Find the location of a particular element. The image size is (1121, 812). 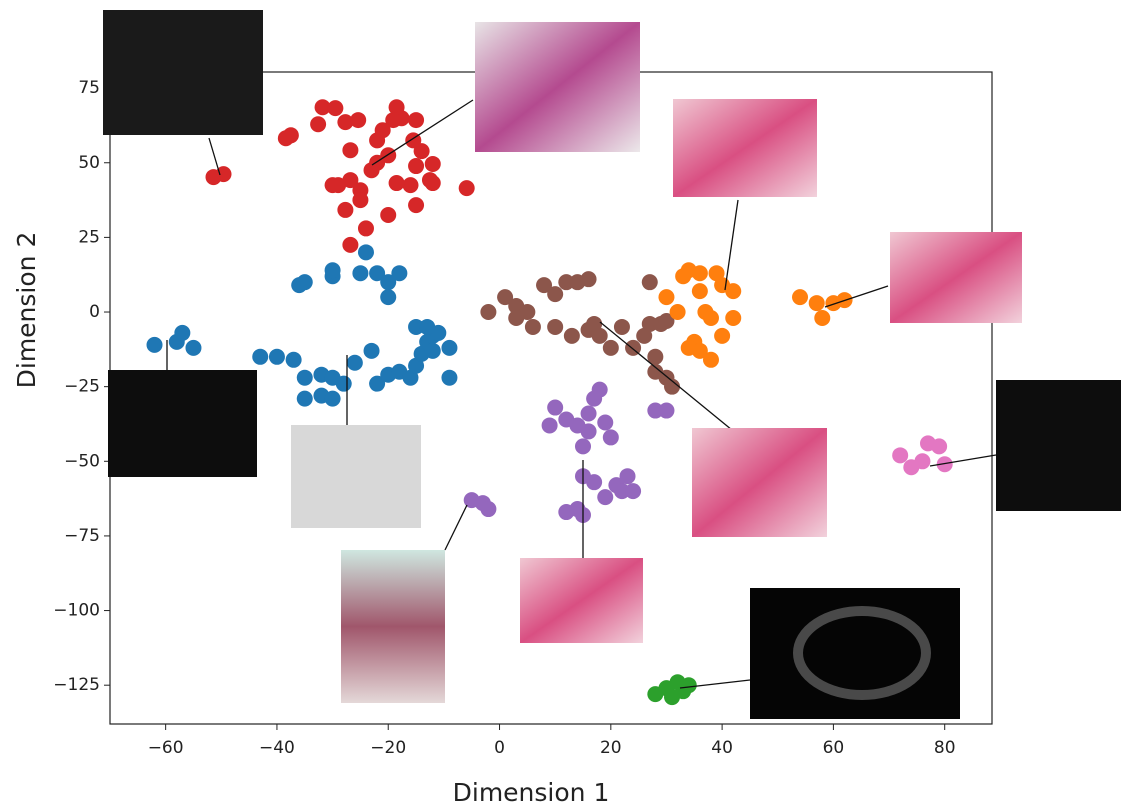

y-tick-label: −75 is located at coordinates (82, 536).